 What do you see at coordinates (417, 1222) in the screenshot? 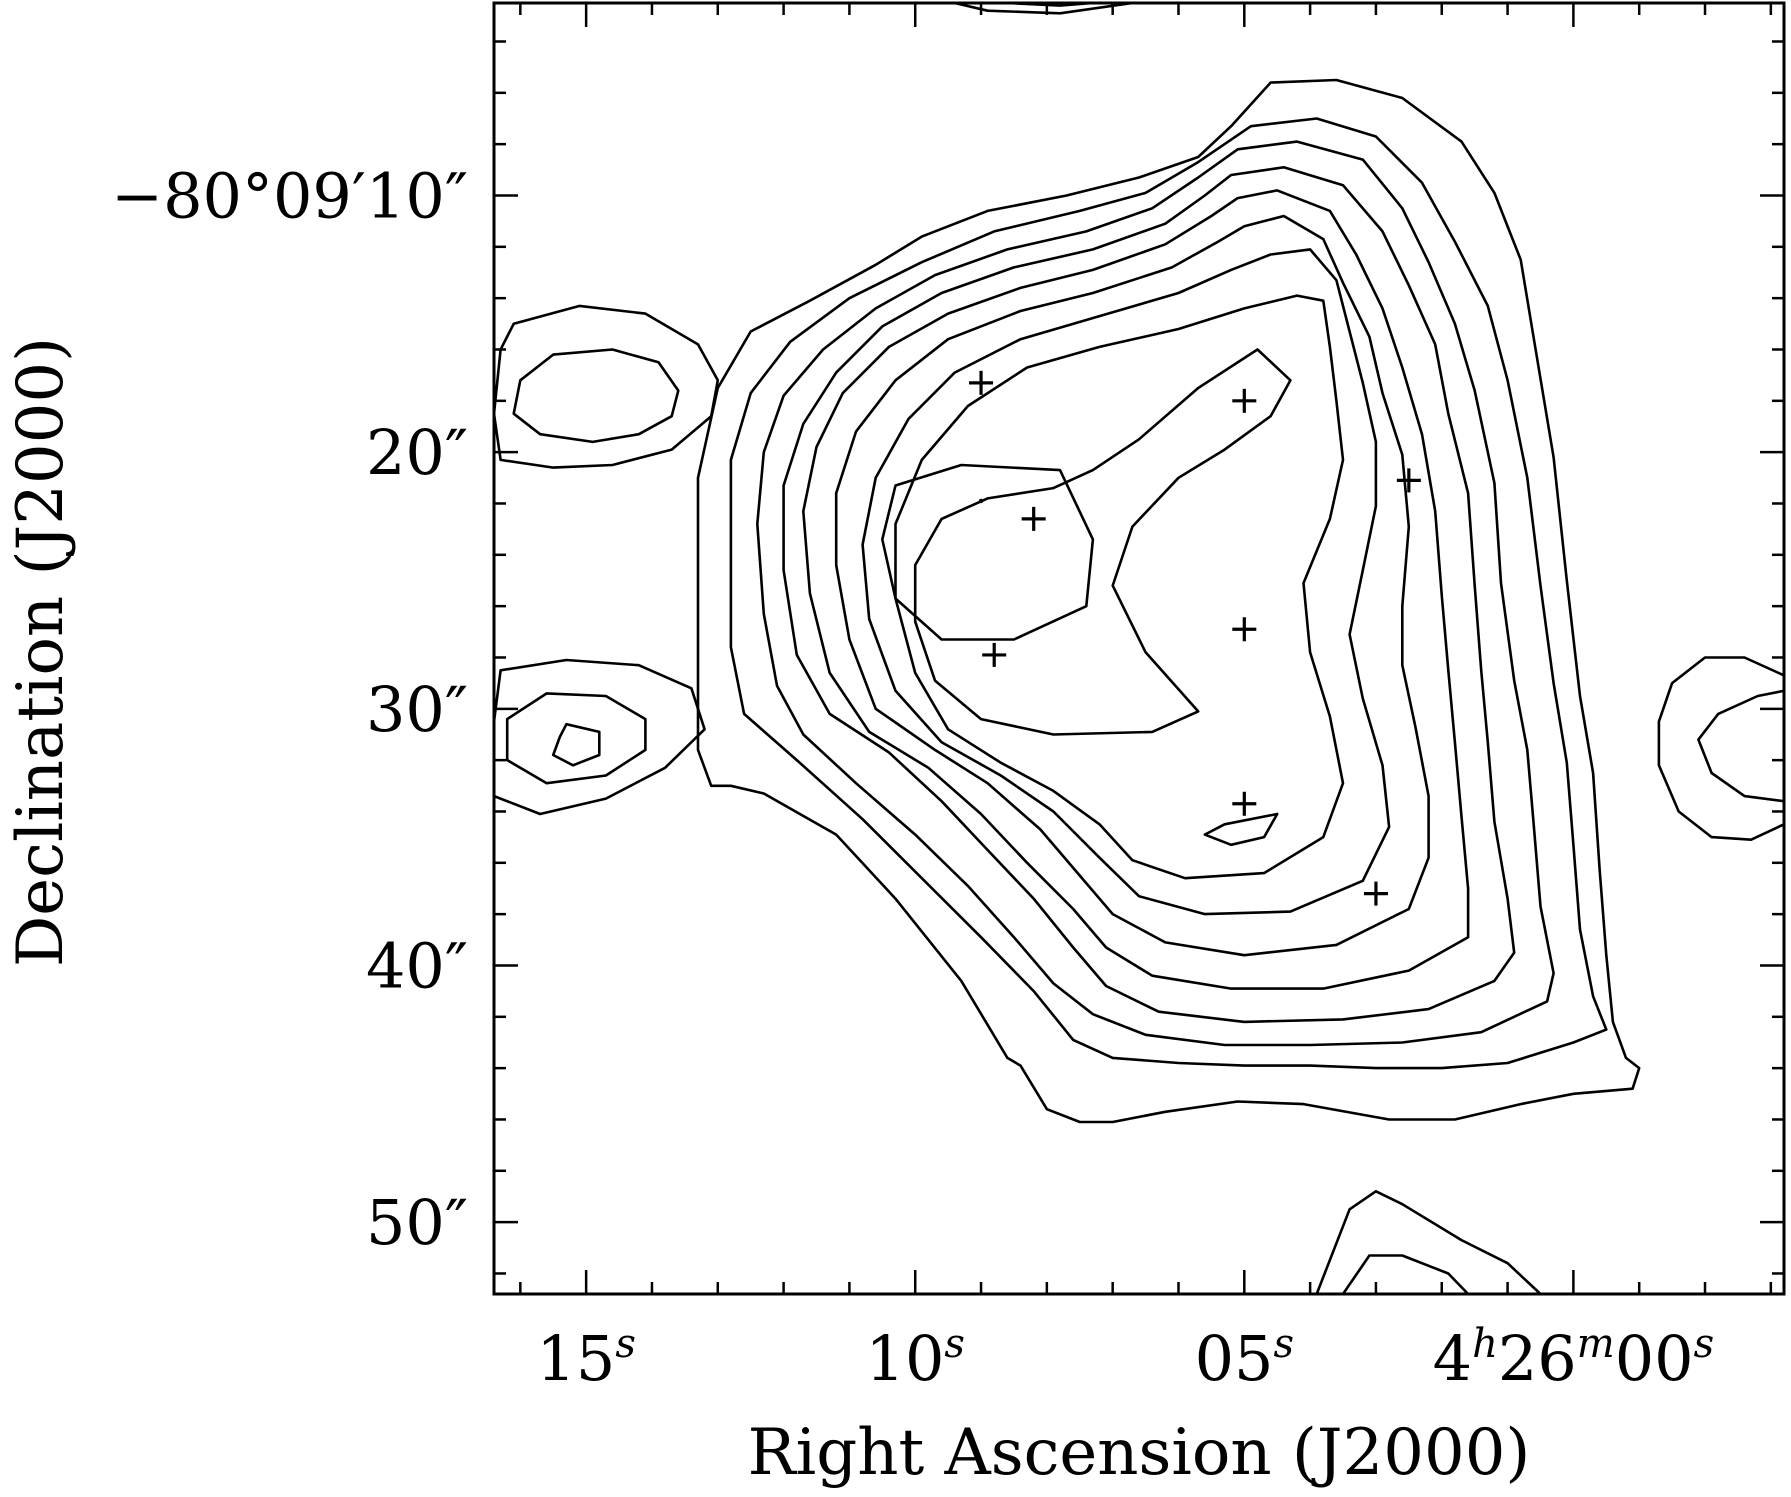
I see `y-tick-label-5: 50″` at bounding box center [417, 1222].